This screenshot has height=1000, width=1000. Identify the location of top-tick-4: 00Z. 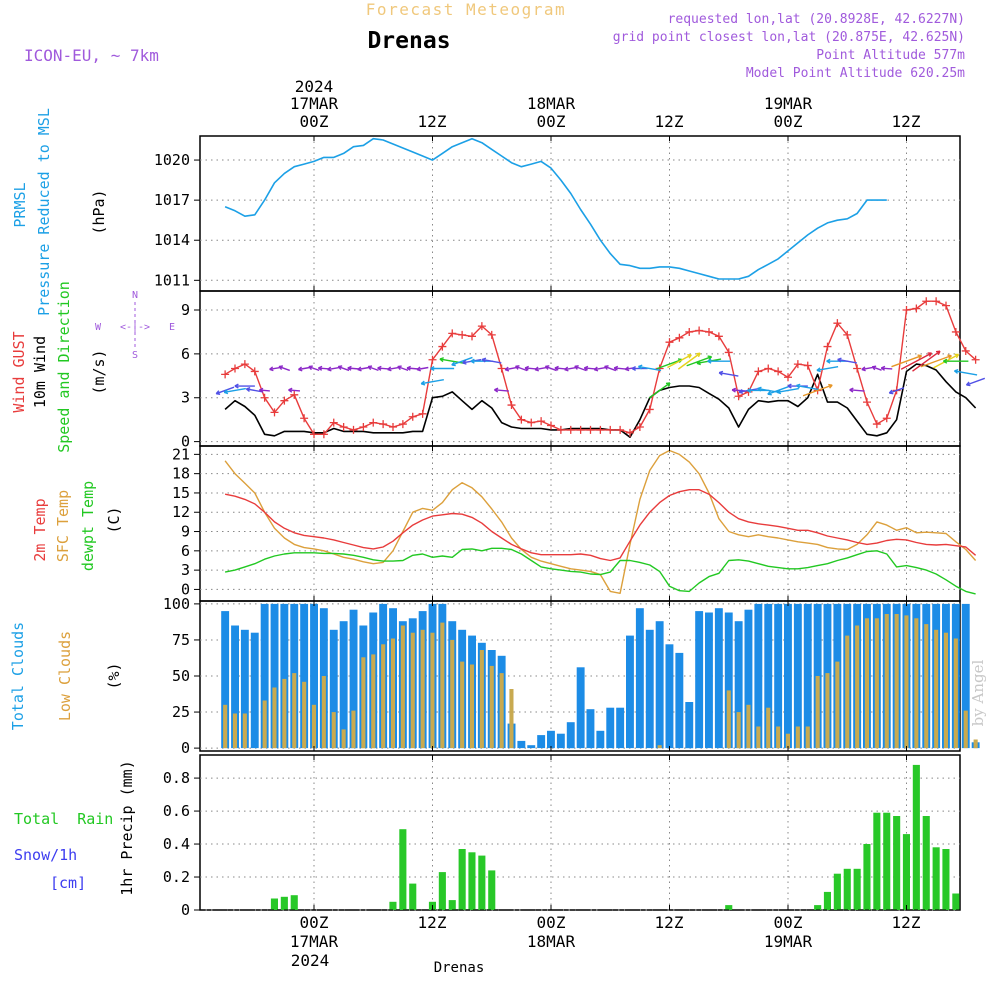
(788, 121).